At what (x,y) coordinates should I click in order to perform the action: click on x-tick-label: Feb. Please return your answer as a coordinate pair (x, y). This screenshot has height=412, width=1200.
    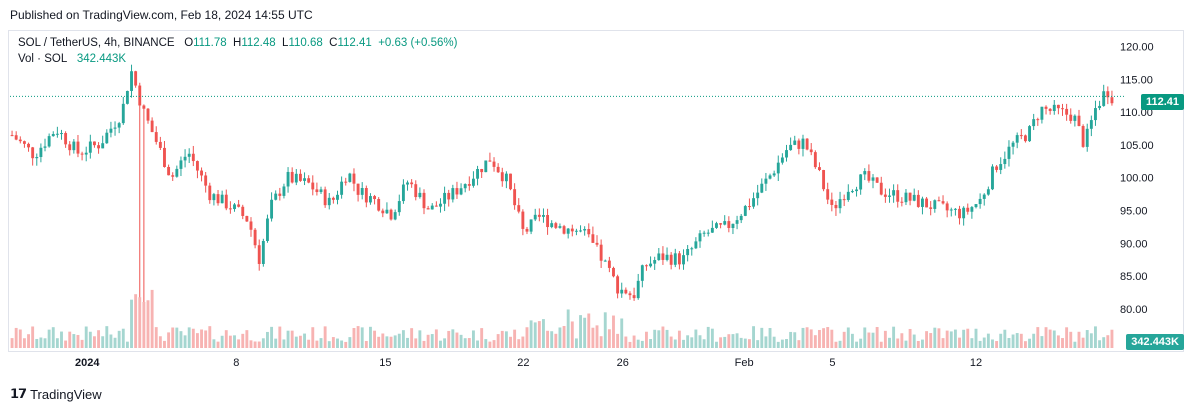
    Looking at the image, I should click on (744, 363).